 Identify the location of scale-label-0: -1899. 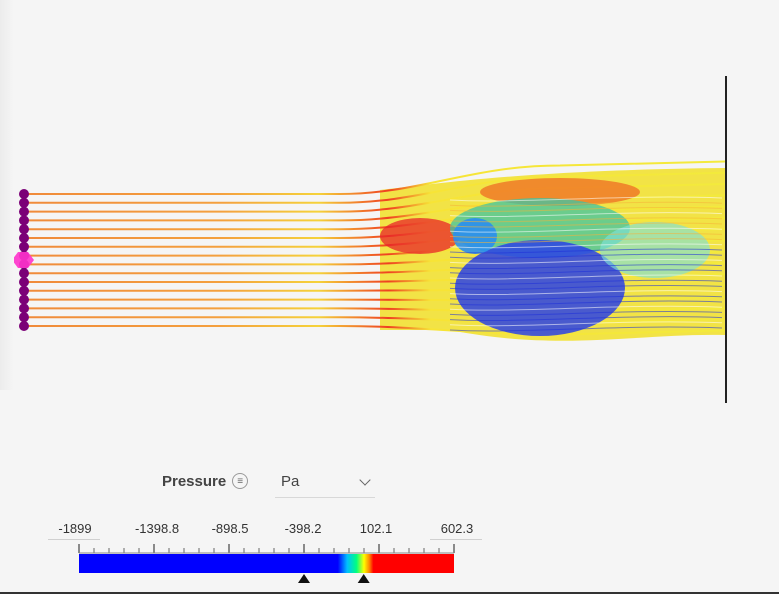
(75, 528).